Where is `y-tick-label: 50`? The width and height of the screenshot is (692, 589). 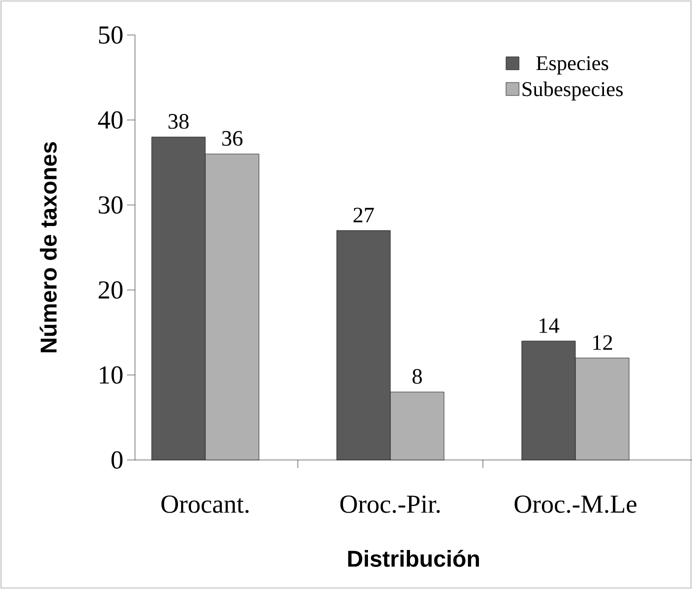 y-tick-label: 50 is located at coordinates (111, 35).